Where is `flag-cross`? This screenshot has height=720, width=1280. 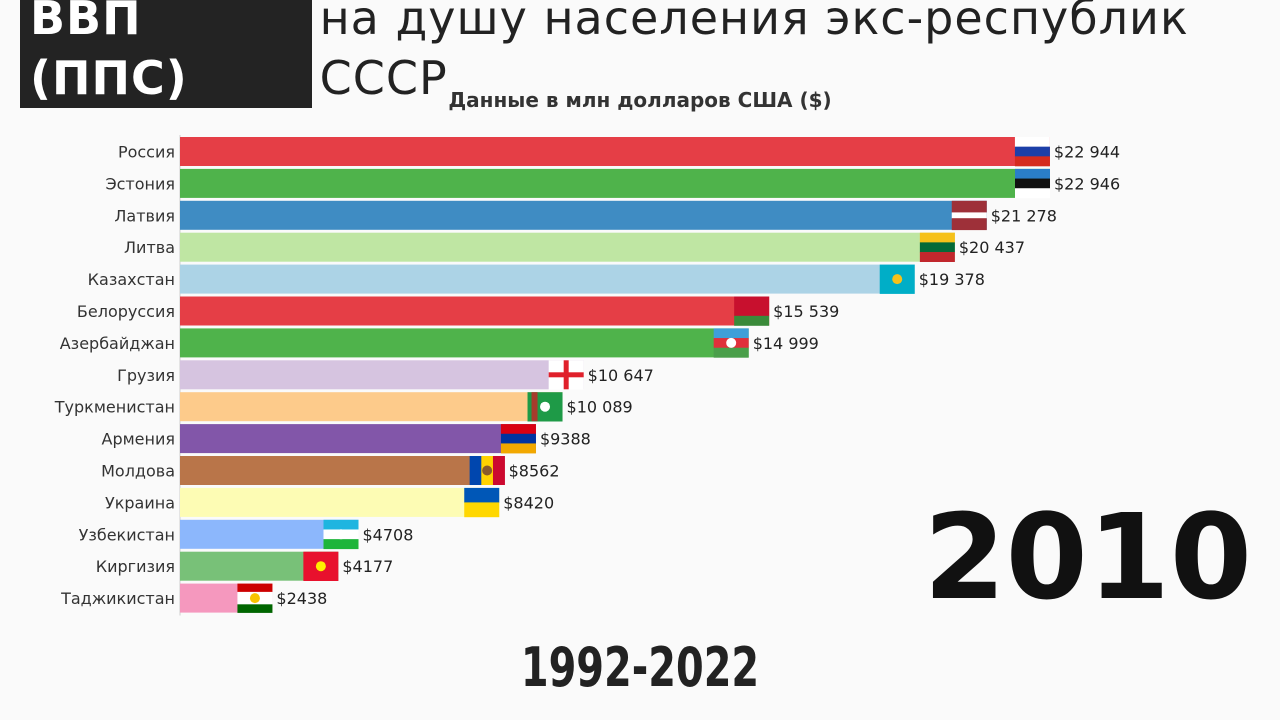 flag-cross is located at coordinates (566, 375).